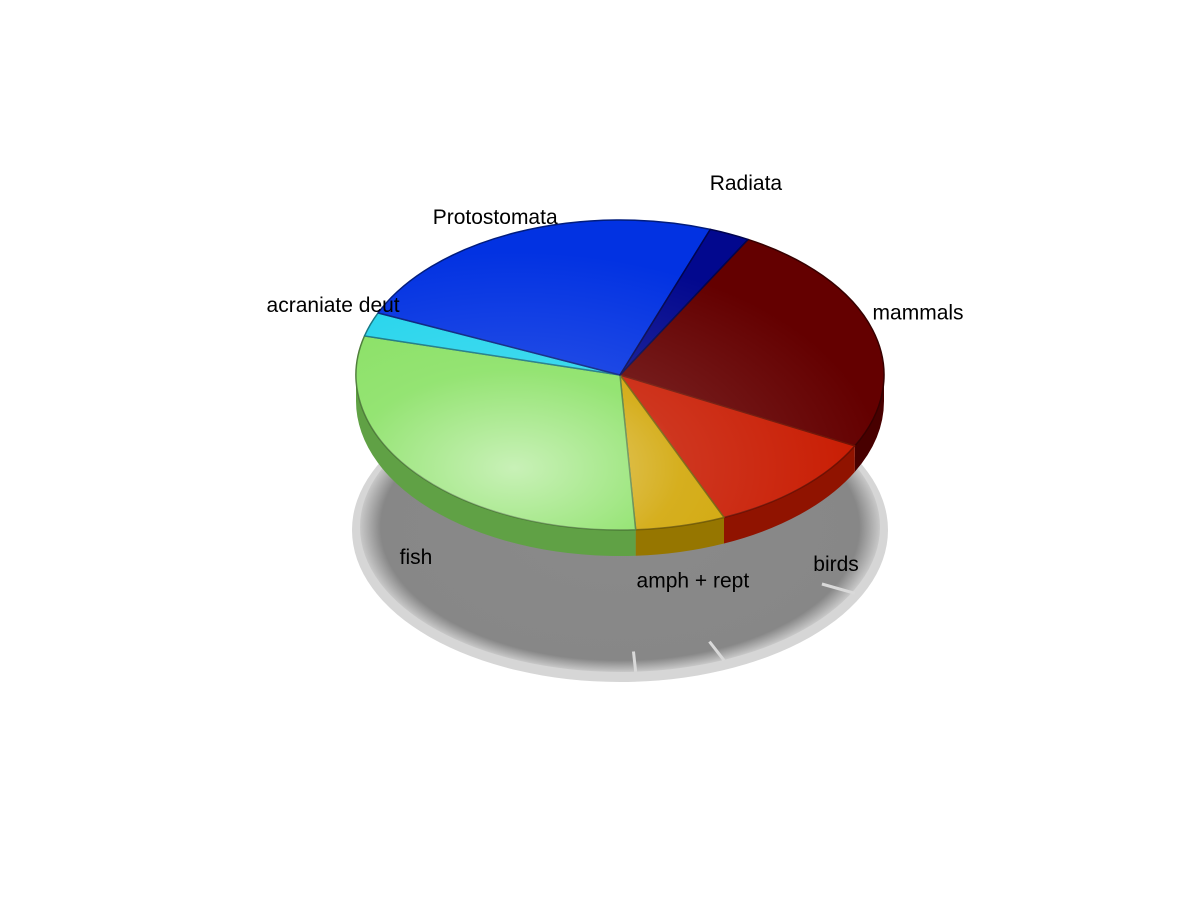 This screenshot has width=1200, height=905. What do you see at coordinates (333, 305) in the screenshot?
I see `pie-label-acraniate-deut: acraniate deut` at bounding box center [333, 305].